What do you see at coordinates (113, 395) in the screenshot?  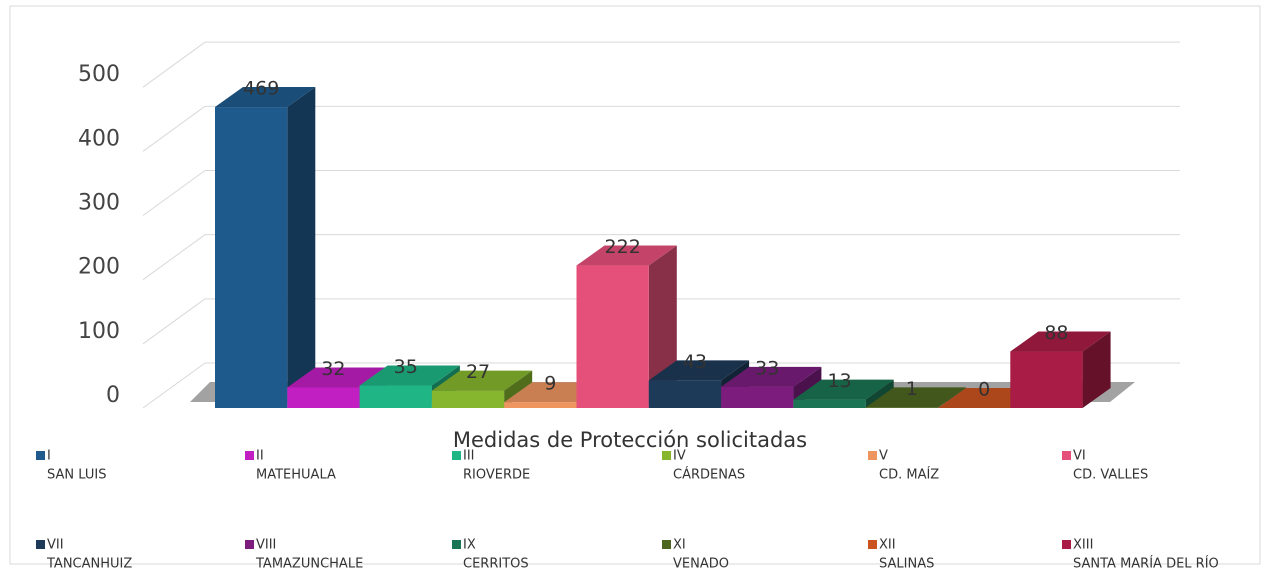 I see `y-tick-label: 0` at bounding box center [113, 395].